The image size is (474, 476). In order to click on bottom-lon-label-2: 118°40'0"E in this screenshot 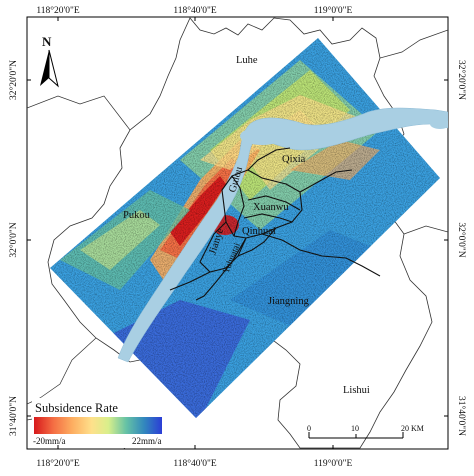, I will do `click(195, 463)`.